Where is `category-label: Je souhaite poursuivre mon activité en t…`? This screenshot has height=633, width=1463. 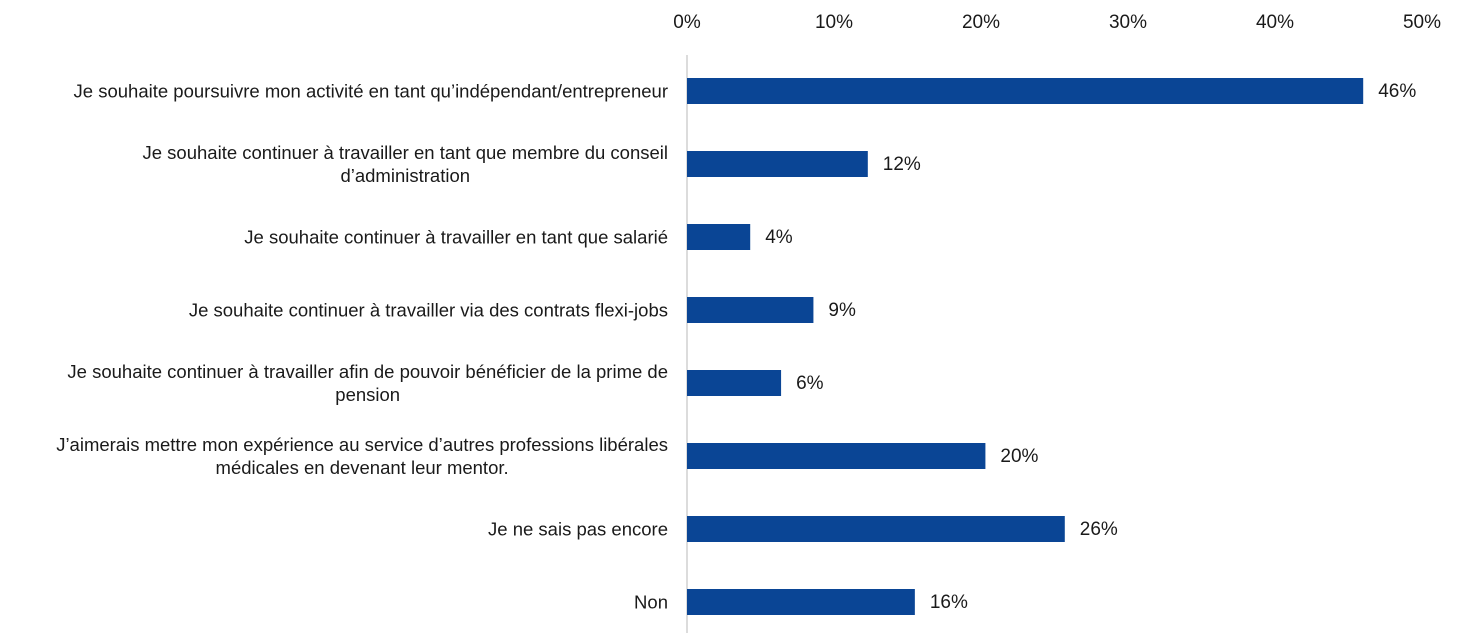 category-label: Je souhaite poursuivre mon activité en t… is located at coordinates (370, 91).